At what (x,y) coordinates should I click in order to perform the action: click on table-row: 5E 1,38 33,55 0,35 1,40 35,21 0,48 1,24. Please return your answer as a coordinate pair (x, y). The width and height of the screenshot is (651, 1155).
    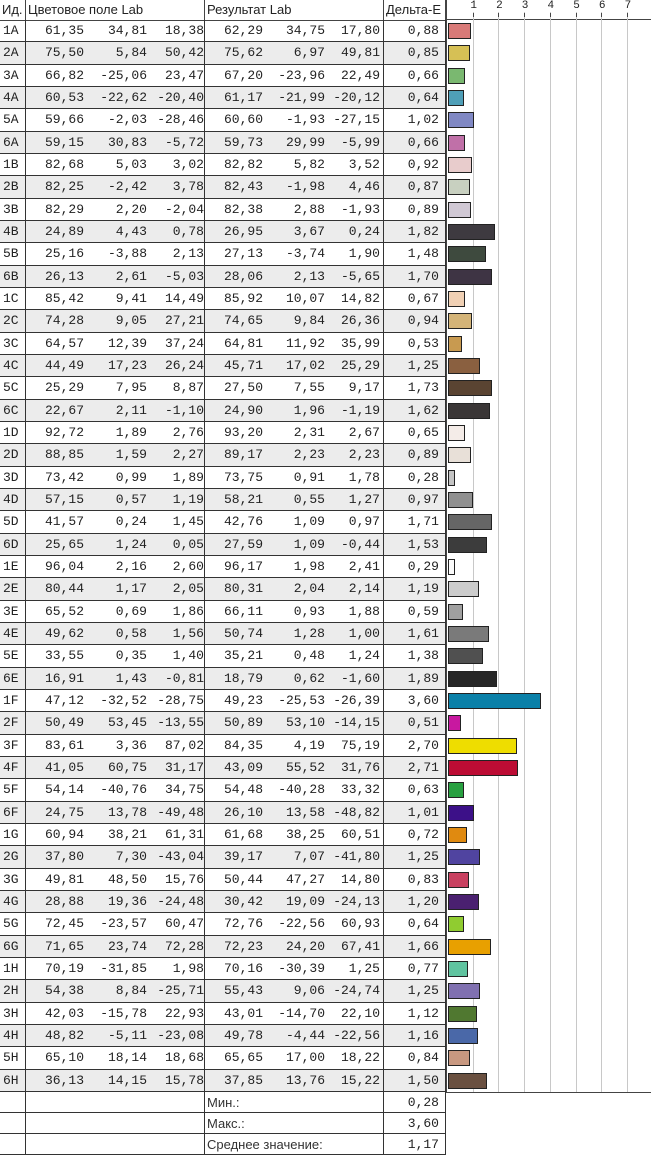
    Looking at the image, I should click on (223, 656).